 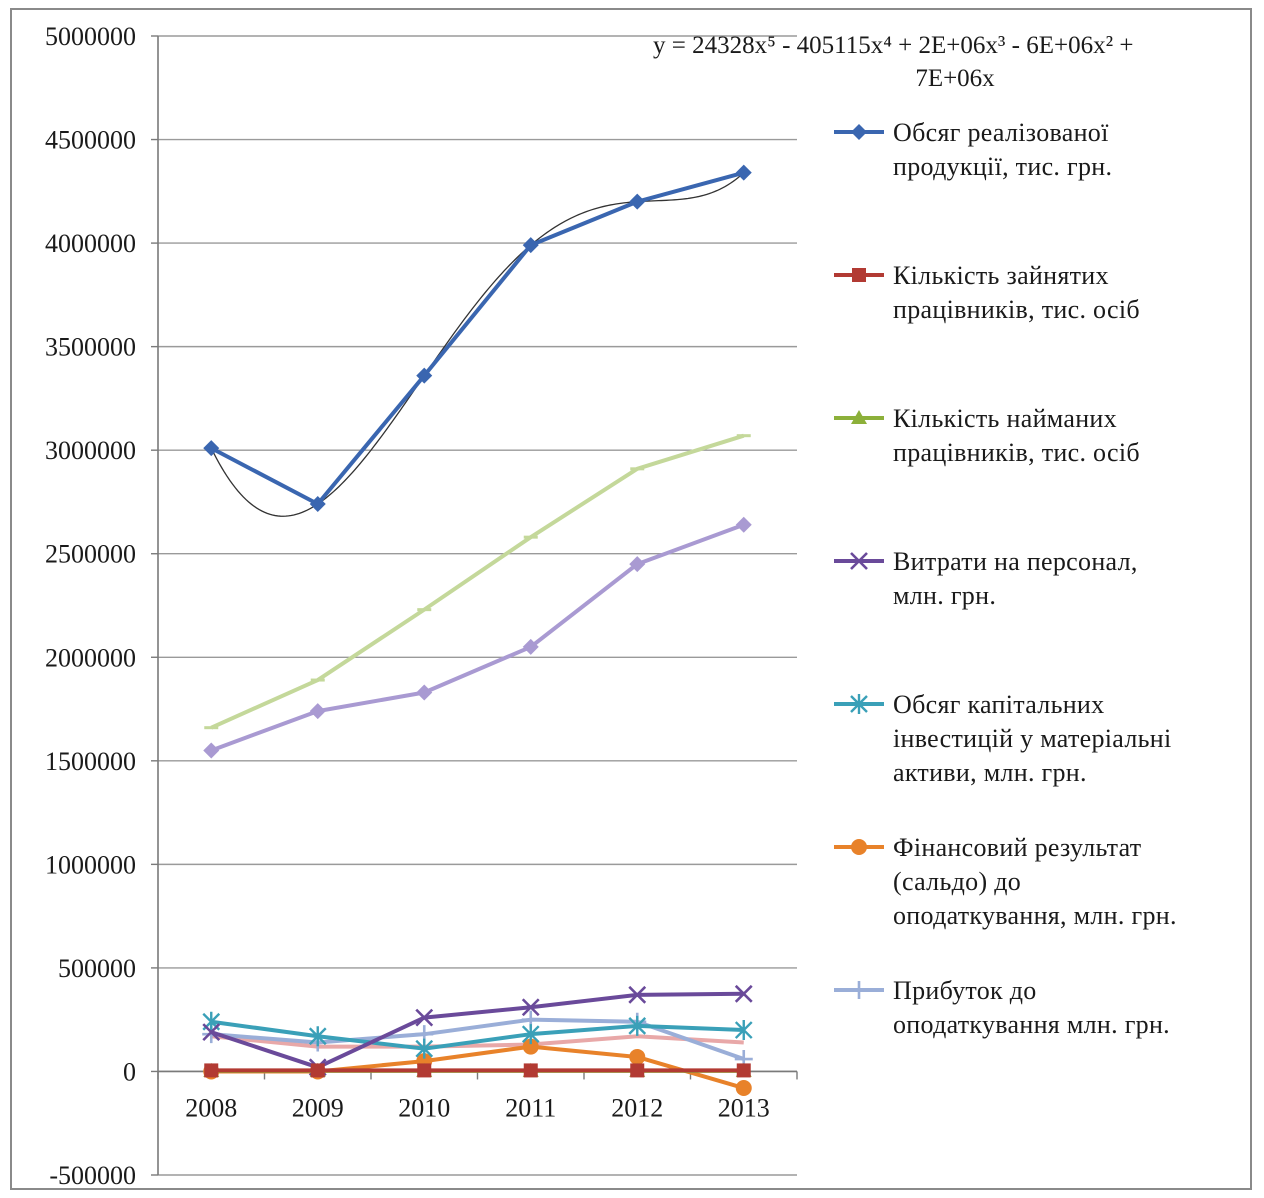 I want to click on y-tick-label: 4000000, so click(x=90, y=243).